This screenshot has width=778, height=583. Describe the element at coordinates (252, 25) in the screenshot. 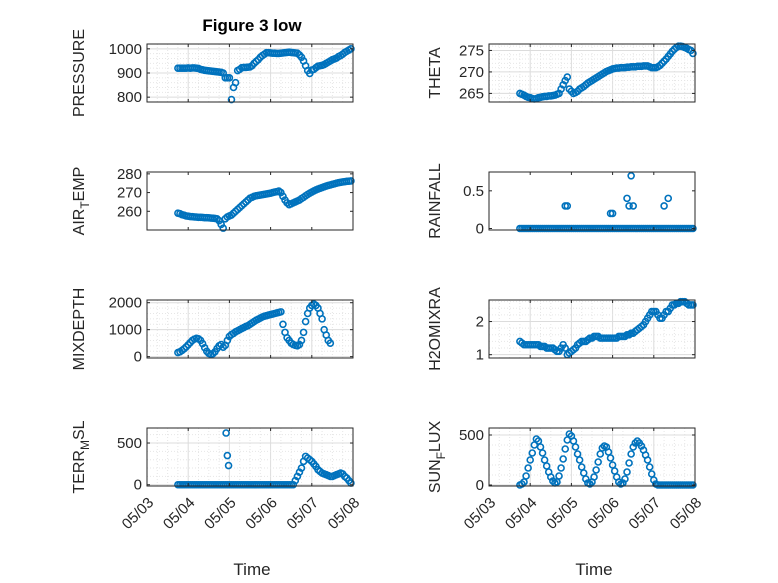

I see `figure-title: Figure 3 low` at that location.